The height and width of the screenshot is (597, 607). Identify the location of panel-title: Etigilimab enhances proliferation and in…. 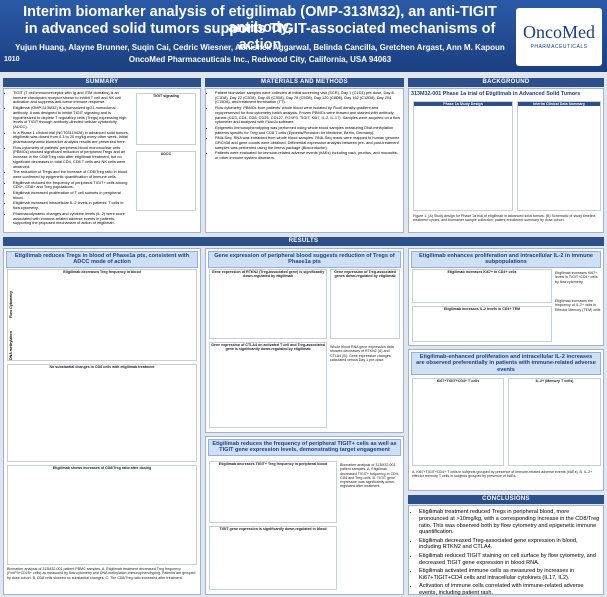
(506, 259).